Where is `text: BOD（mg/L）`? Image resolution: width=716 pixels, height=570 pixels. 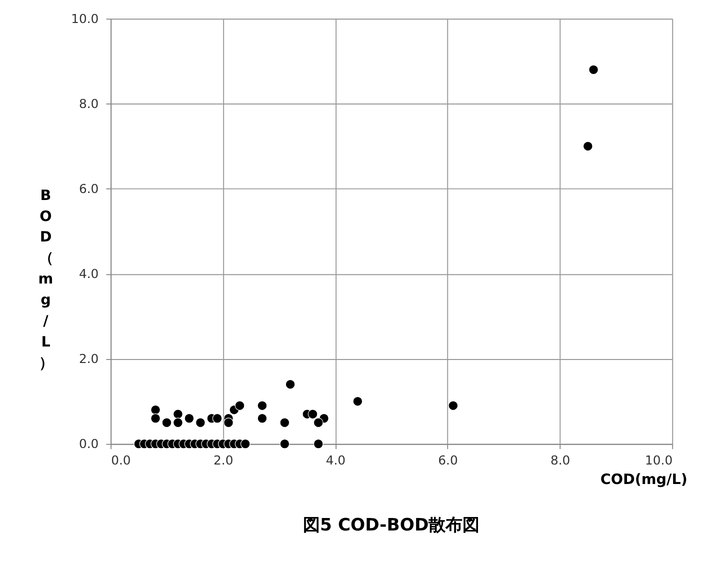 text: BOD（mg/L） is located at coordinates (46, 280).